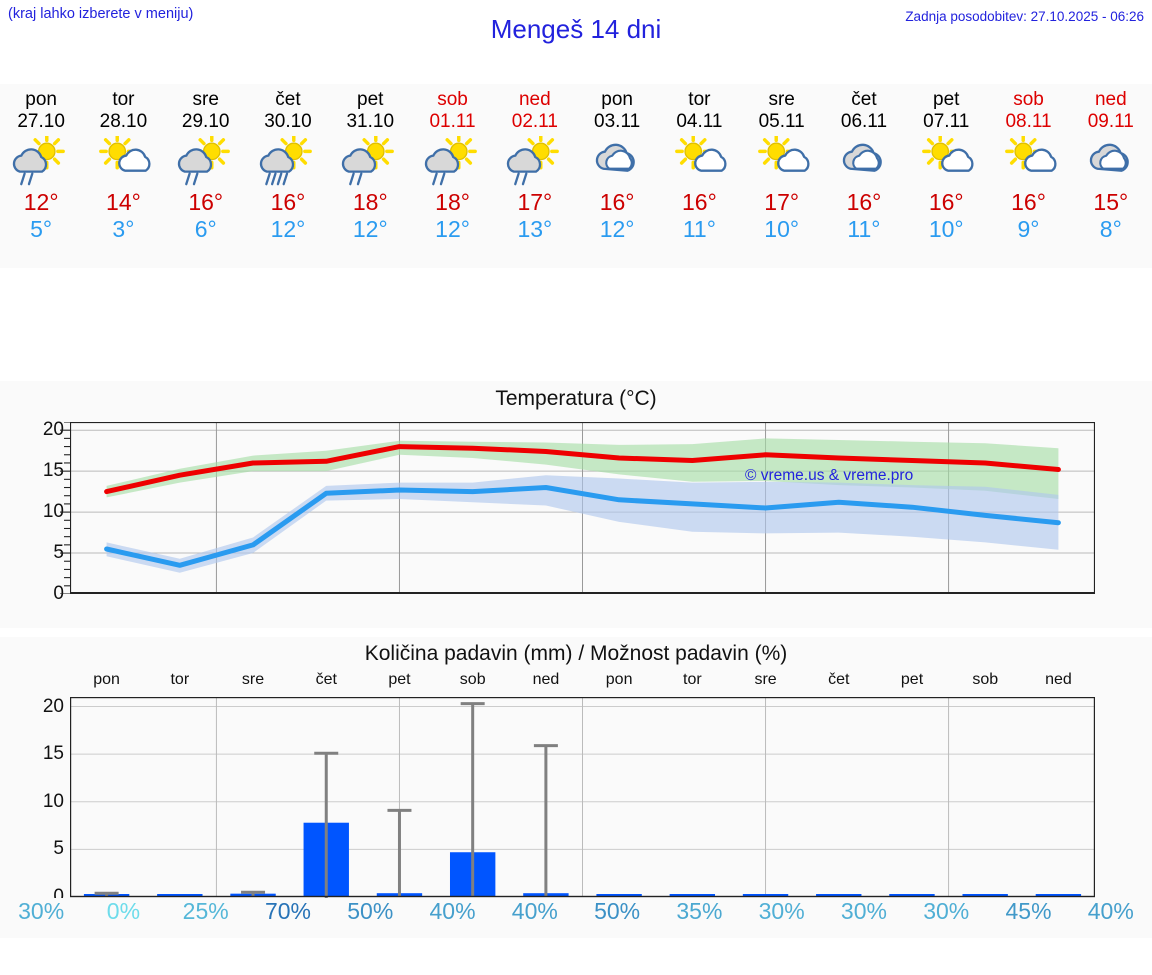  What do you see at coordinates (53, 512) in the screenshot?
I see `temperature-y-tick: 10` at bounding box center [53, 512].